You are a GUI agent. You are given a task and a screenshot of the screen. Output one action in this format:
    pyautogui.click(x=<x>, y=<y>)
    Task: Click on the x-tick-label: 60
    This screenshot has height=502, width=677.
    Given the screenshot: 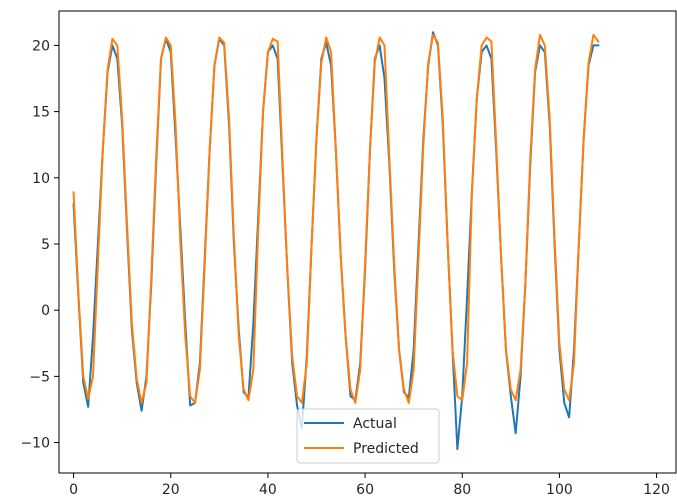 What is the action you would take?
    pyautogui.click(x=365, y=490)
    